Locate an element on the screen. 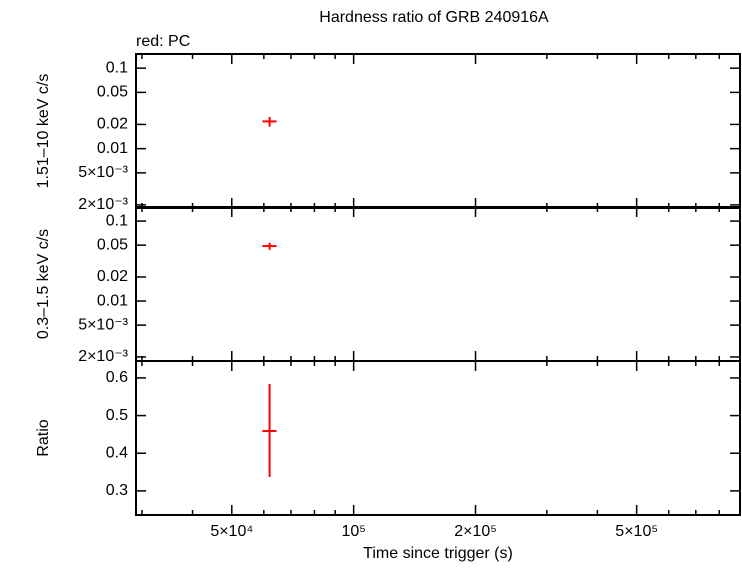 This screenshot has height=571, width=742. y-axis-label: 1.51–10 keV c/s is located at coordinates (43, 131).